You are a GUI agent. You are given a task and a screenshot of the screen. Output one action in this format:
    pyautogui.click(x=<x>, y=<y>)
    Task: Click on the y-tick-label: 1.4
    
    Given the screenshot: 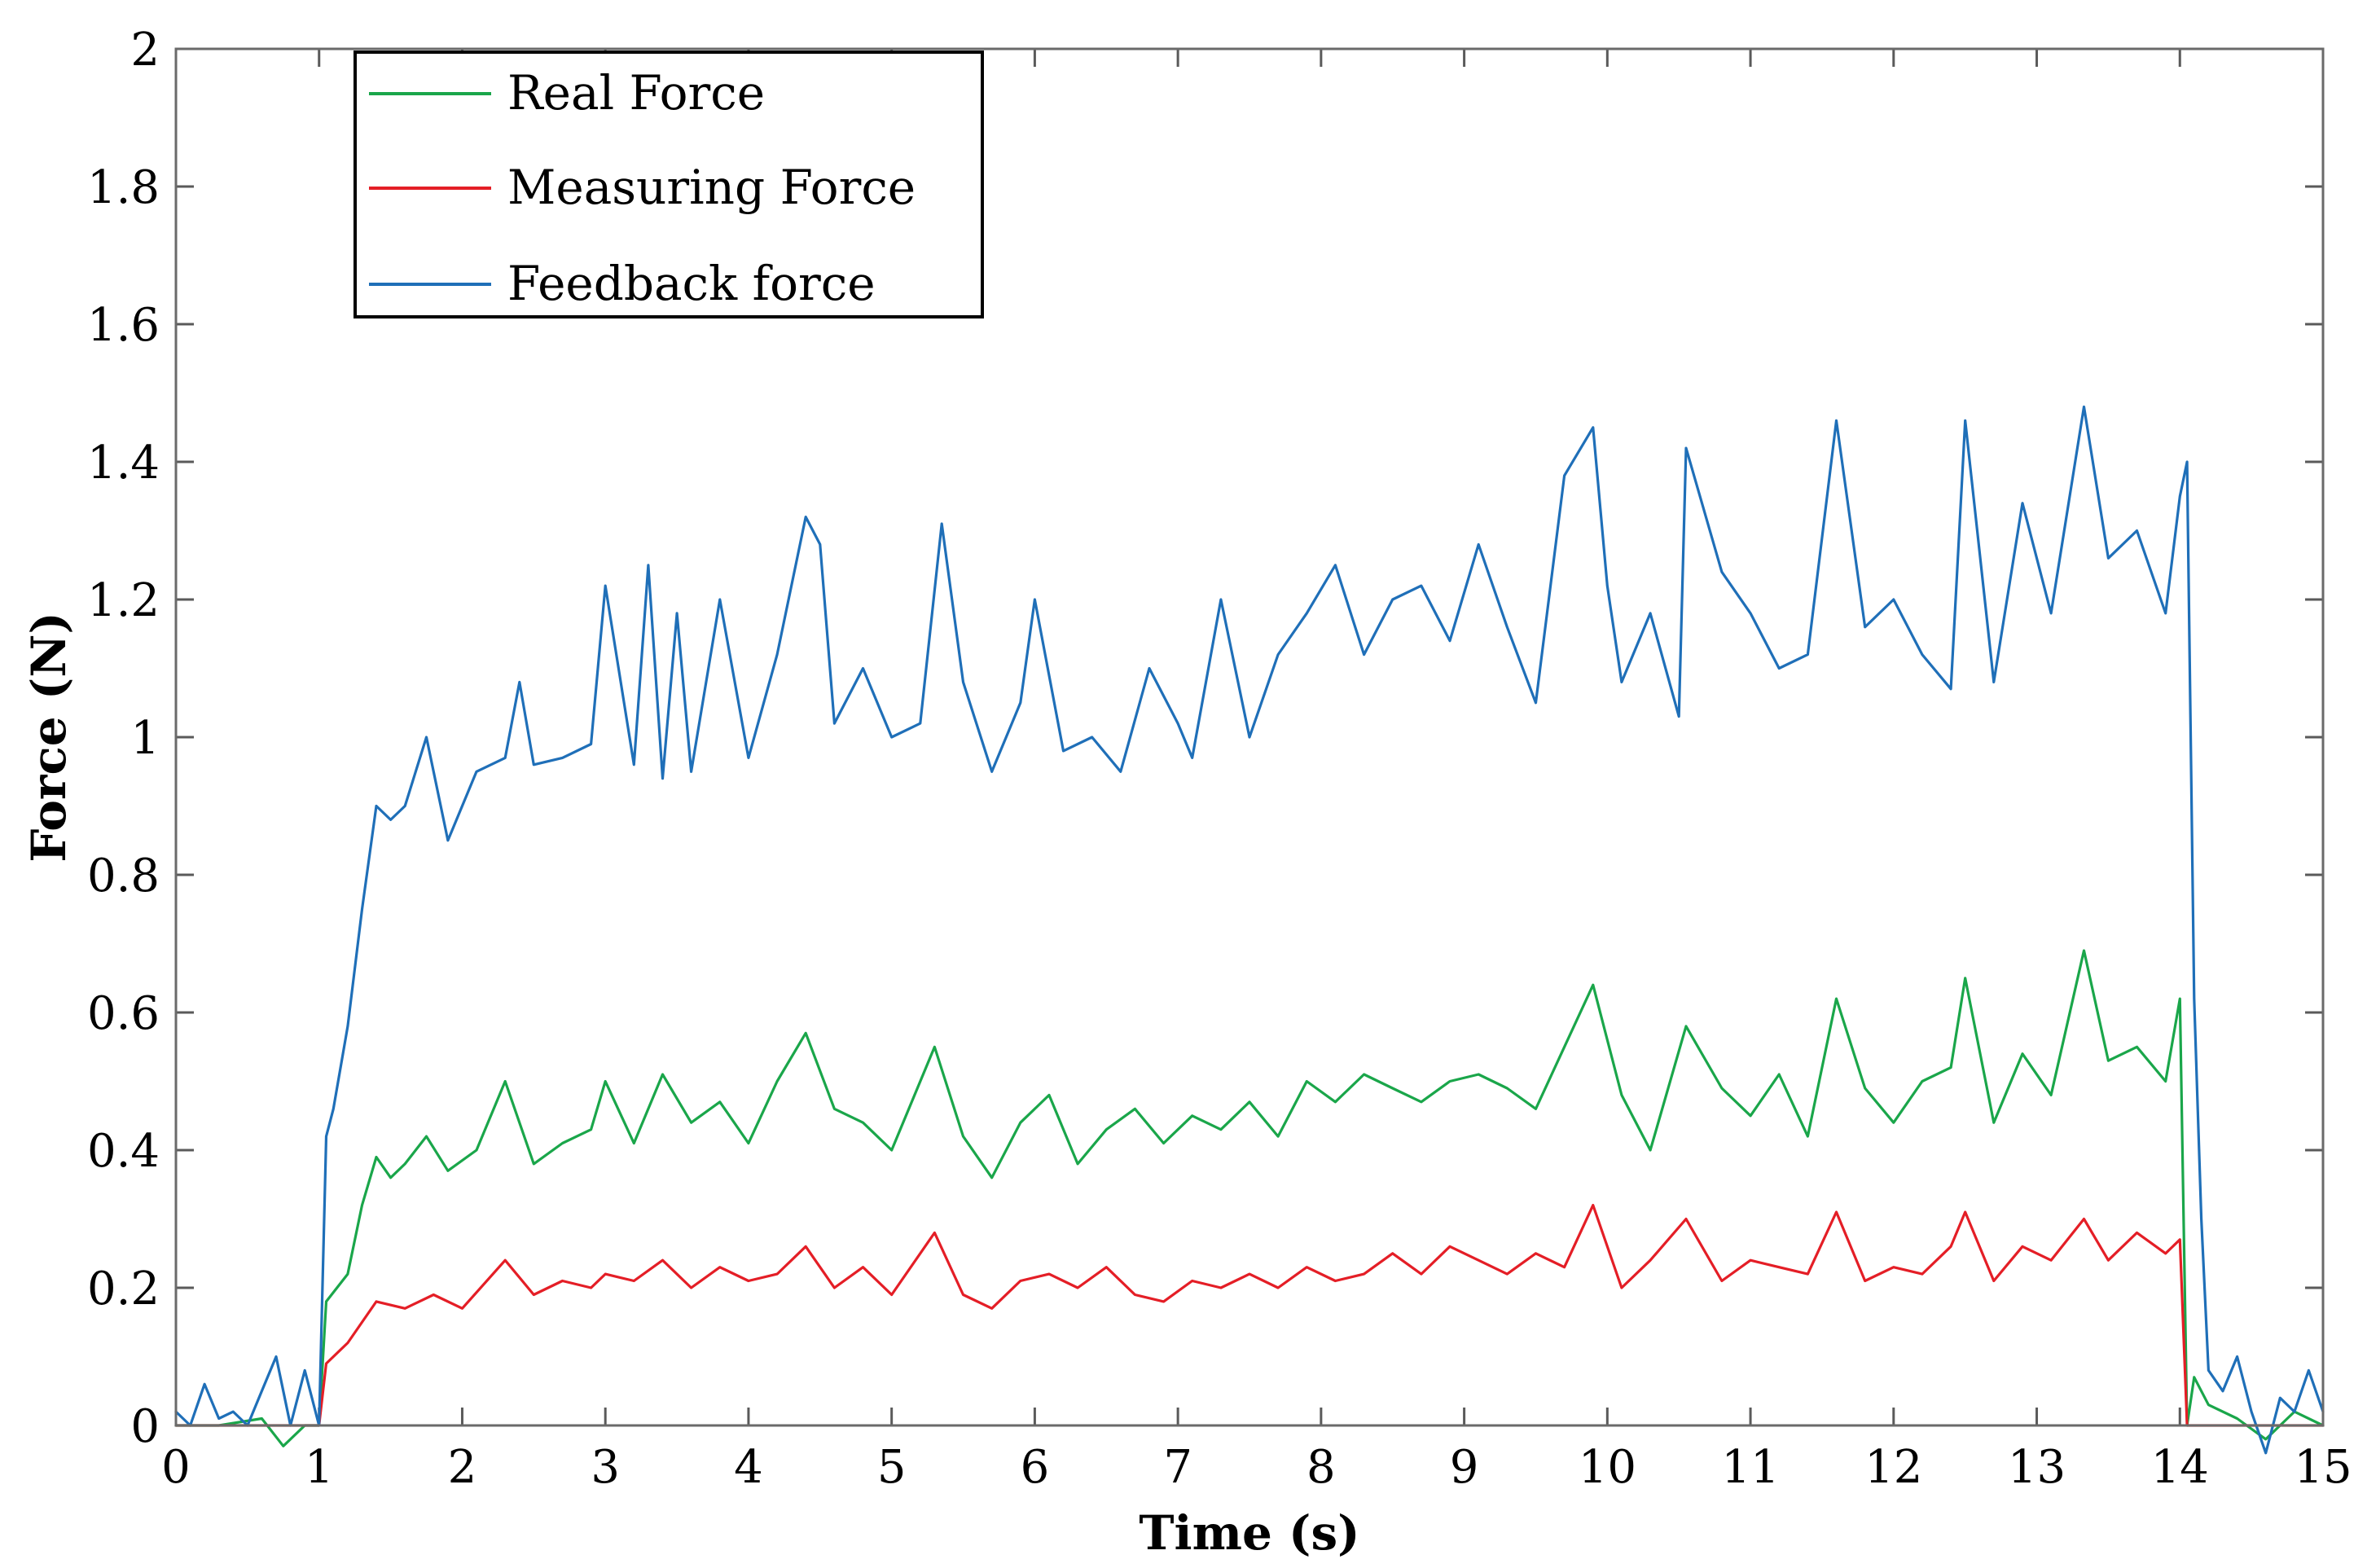 What is the action you would take?
    pyautogui.click(x=123, y=464)
    